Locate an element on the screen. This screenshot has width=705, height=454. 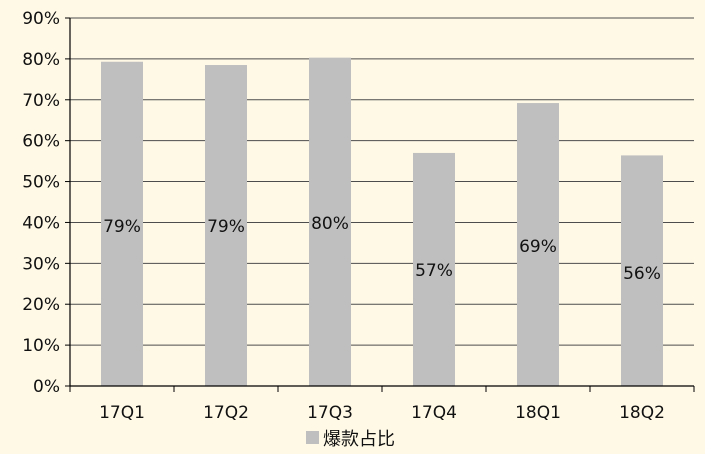
data-labels: 79% 79% 80% 57% 69% 56% is located at coordinates (382, 249).